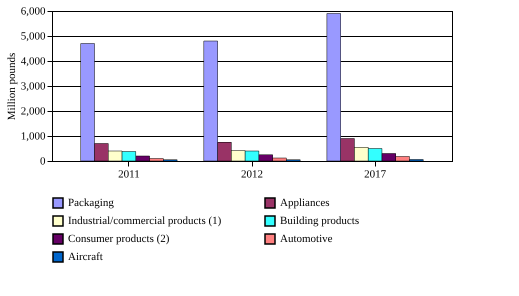 The image size is (519, 296). What do you see at coordinates (119, 239) in the screenshot?
I see `legend-label: Consumer products (2)` at bounding box center [119, 239].